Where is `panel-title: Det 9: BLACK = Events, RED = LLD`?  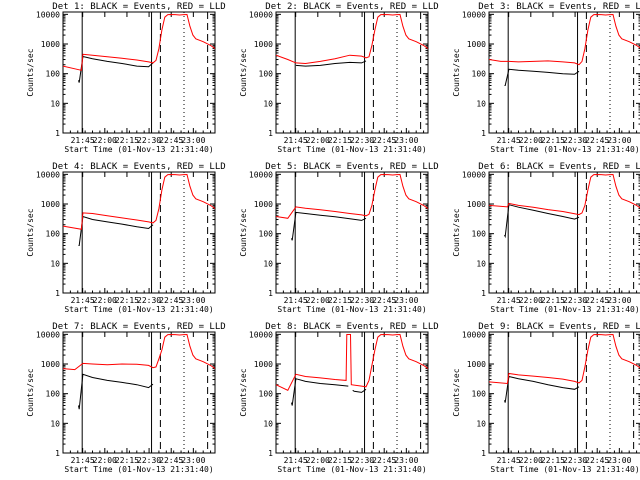
panel-title: Det 9: BLACK = Events, RED = LLD is located at coordinates (559, 327).